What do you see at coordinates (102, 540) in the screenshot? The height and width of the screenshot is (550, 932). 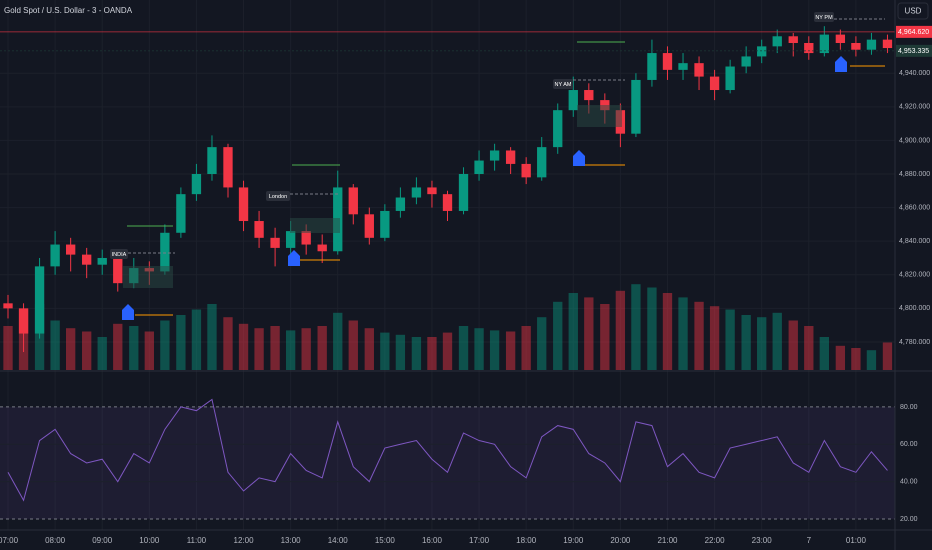 I see `x-tick-label: 09:00` at bounding box center [102, 540].